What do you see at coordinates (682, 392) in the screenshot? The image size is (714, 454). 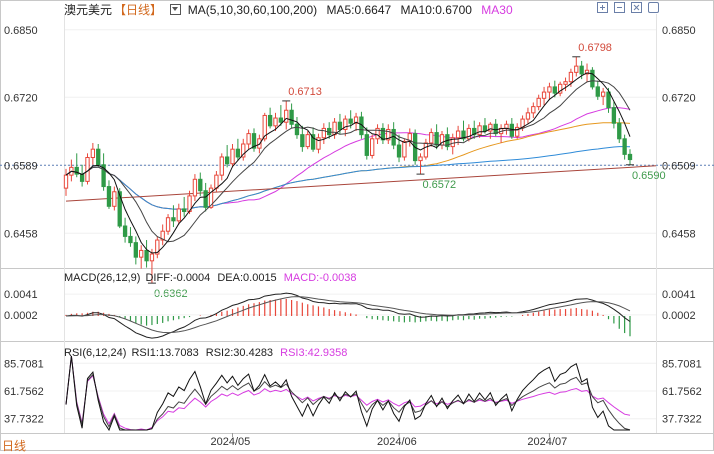 I see `rsi-tick-label-right: 61.7562` at bounding box center [682, 392].